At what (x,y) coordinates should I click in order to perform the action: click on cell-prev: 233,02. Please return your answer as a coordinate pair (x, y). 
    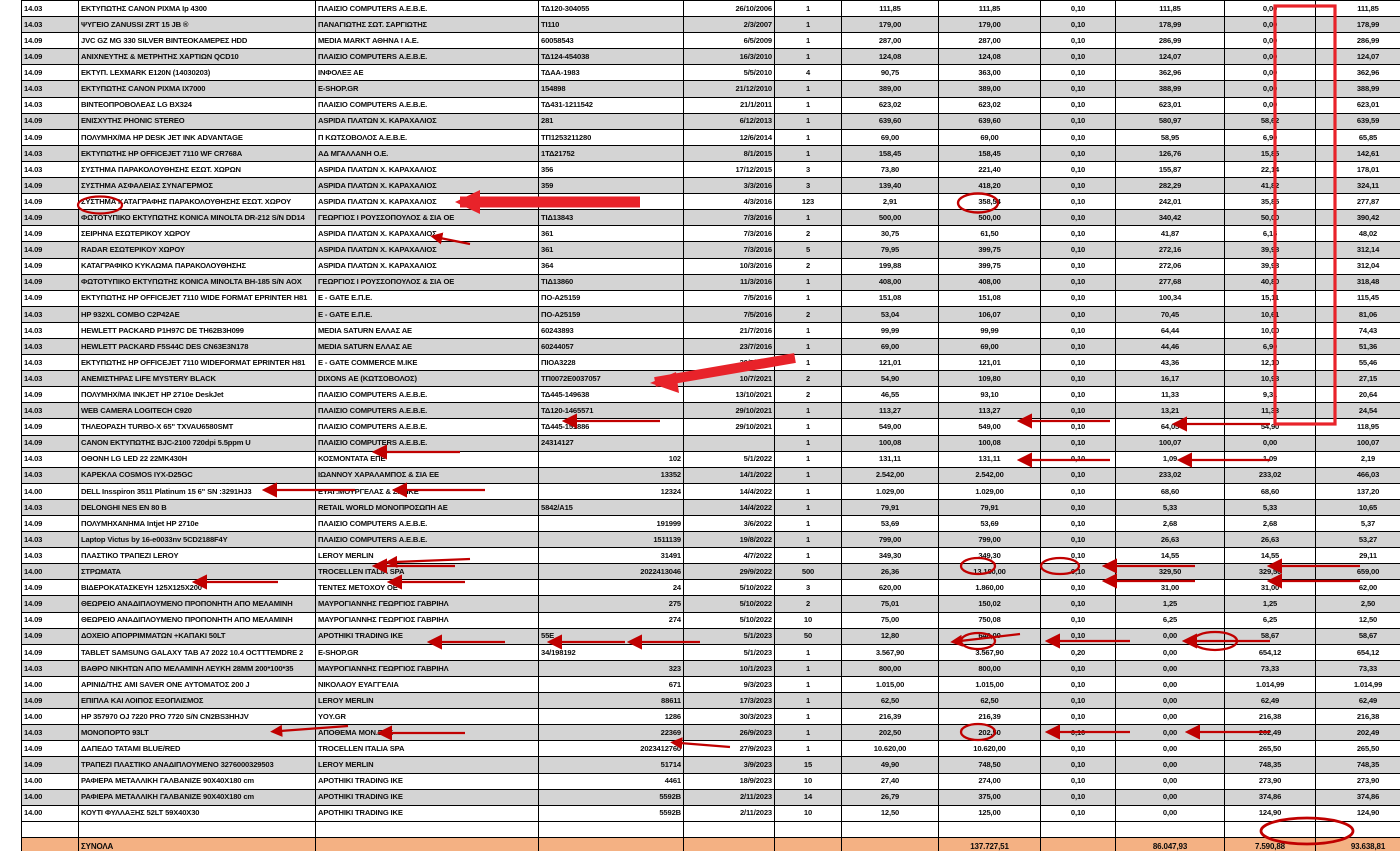
    Looking at the image, I should click on (1170, 475).